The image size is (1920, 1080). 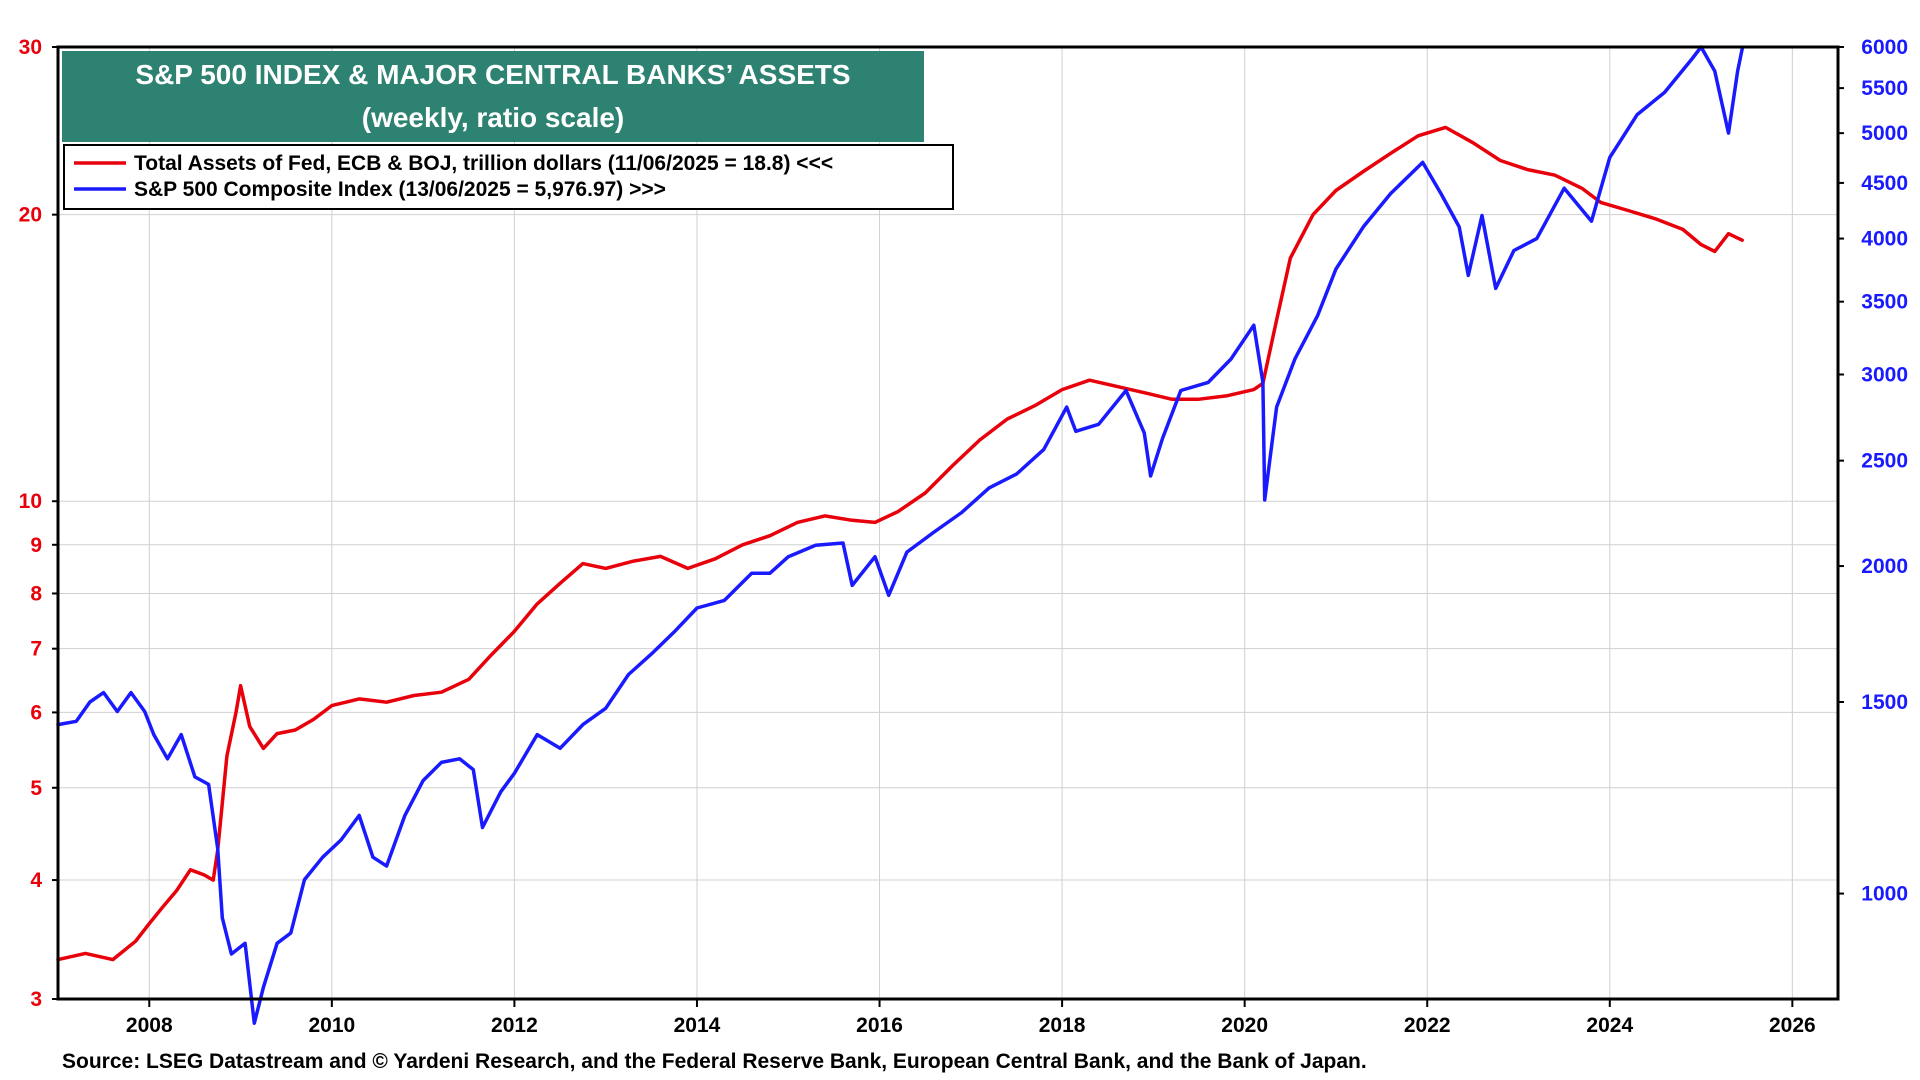 I want to click on right-tick-label: 3000, so click(x=1884, y=374).